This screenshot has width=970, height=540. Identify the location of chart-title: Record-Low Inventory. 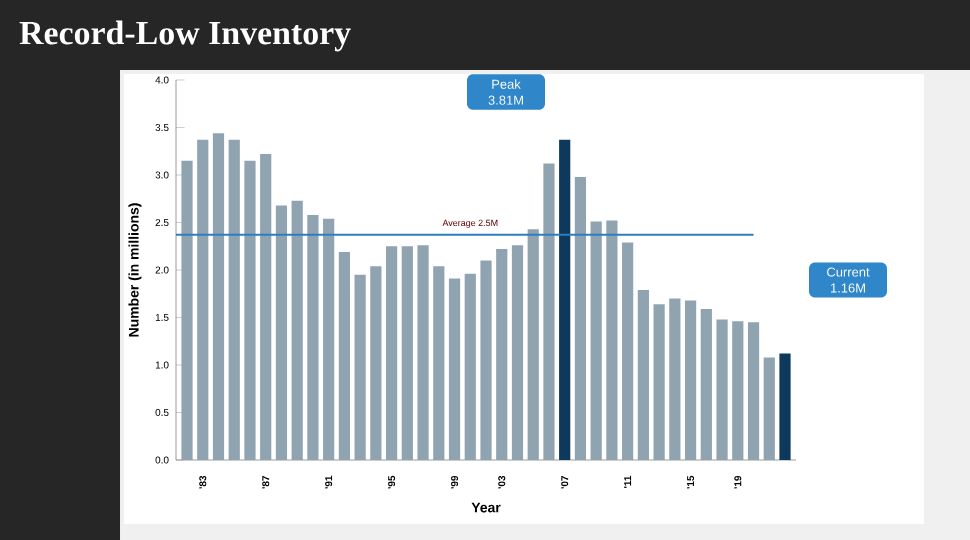
(185, 36).